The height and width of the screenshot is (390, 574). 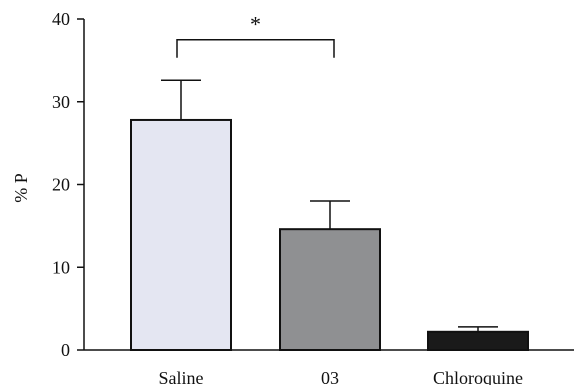 What do you see at coordinates (61, 19) in the screenshot?
I see `y-tick-label: 40` at bounding box center [61, 19].